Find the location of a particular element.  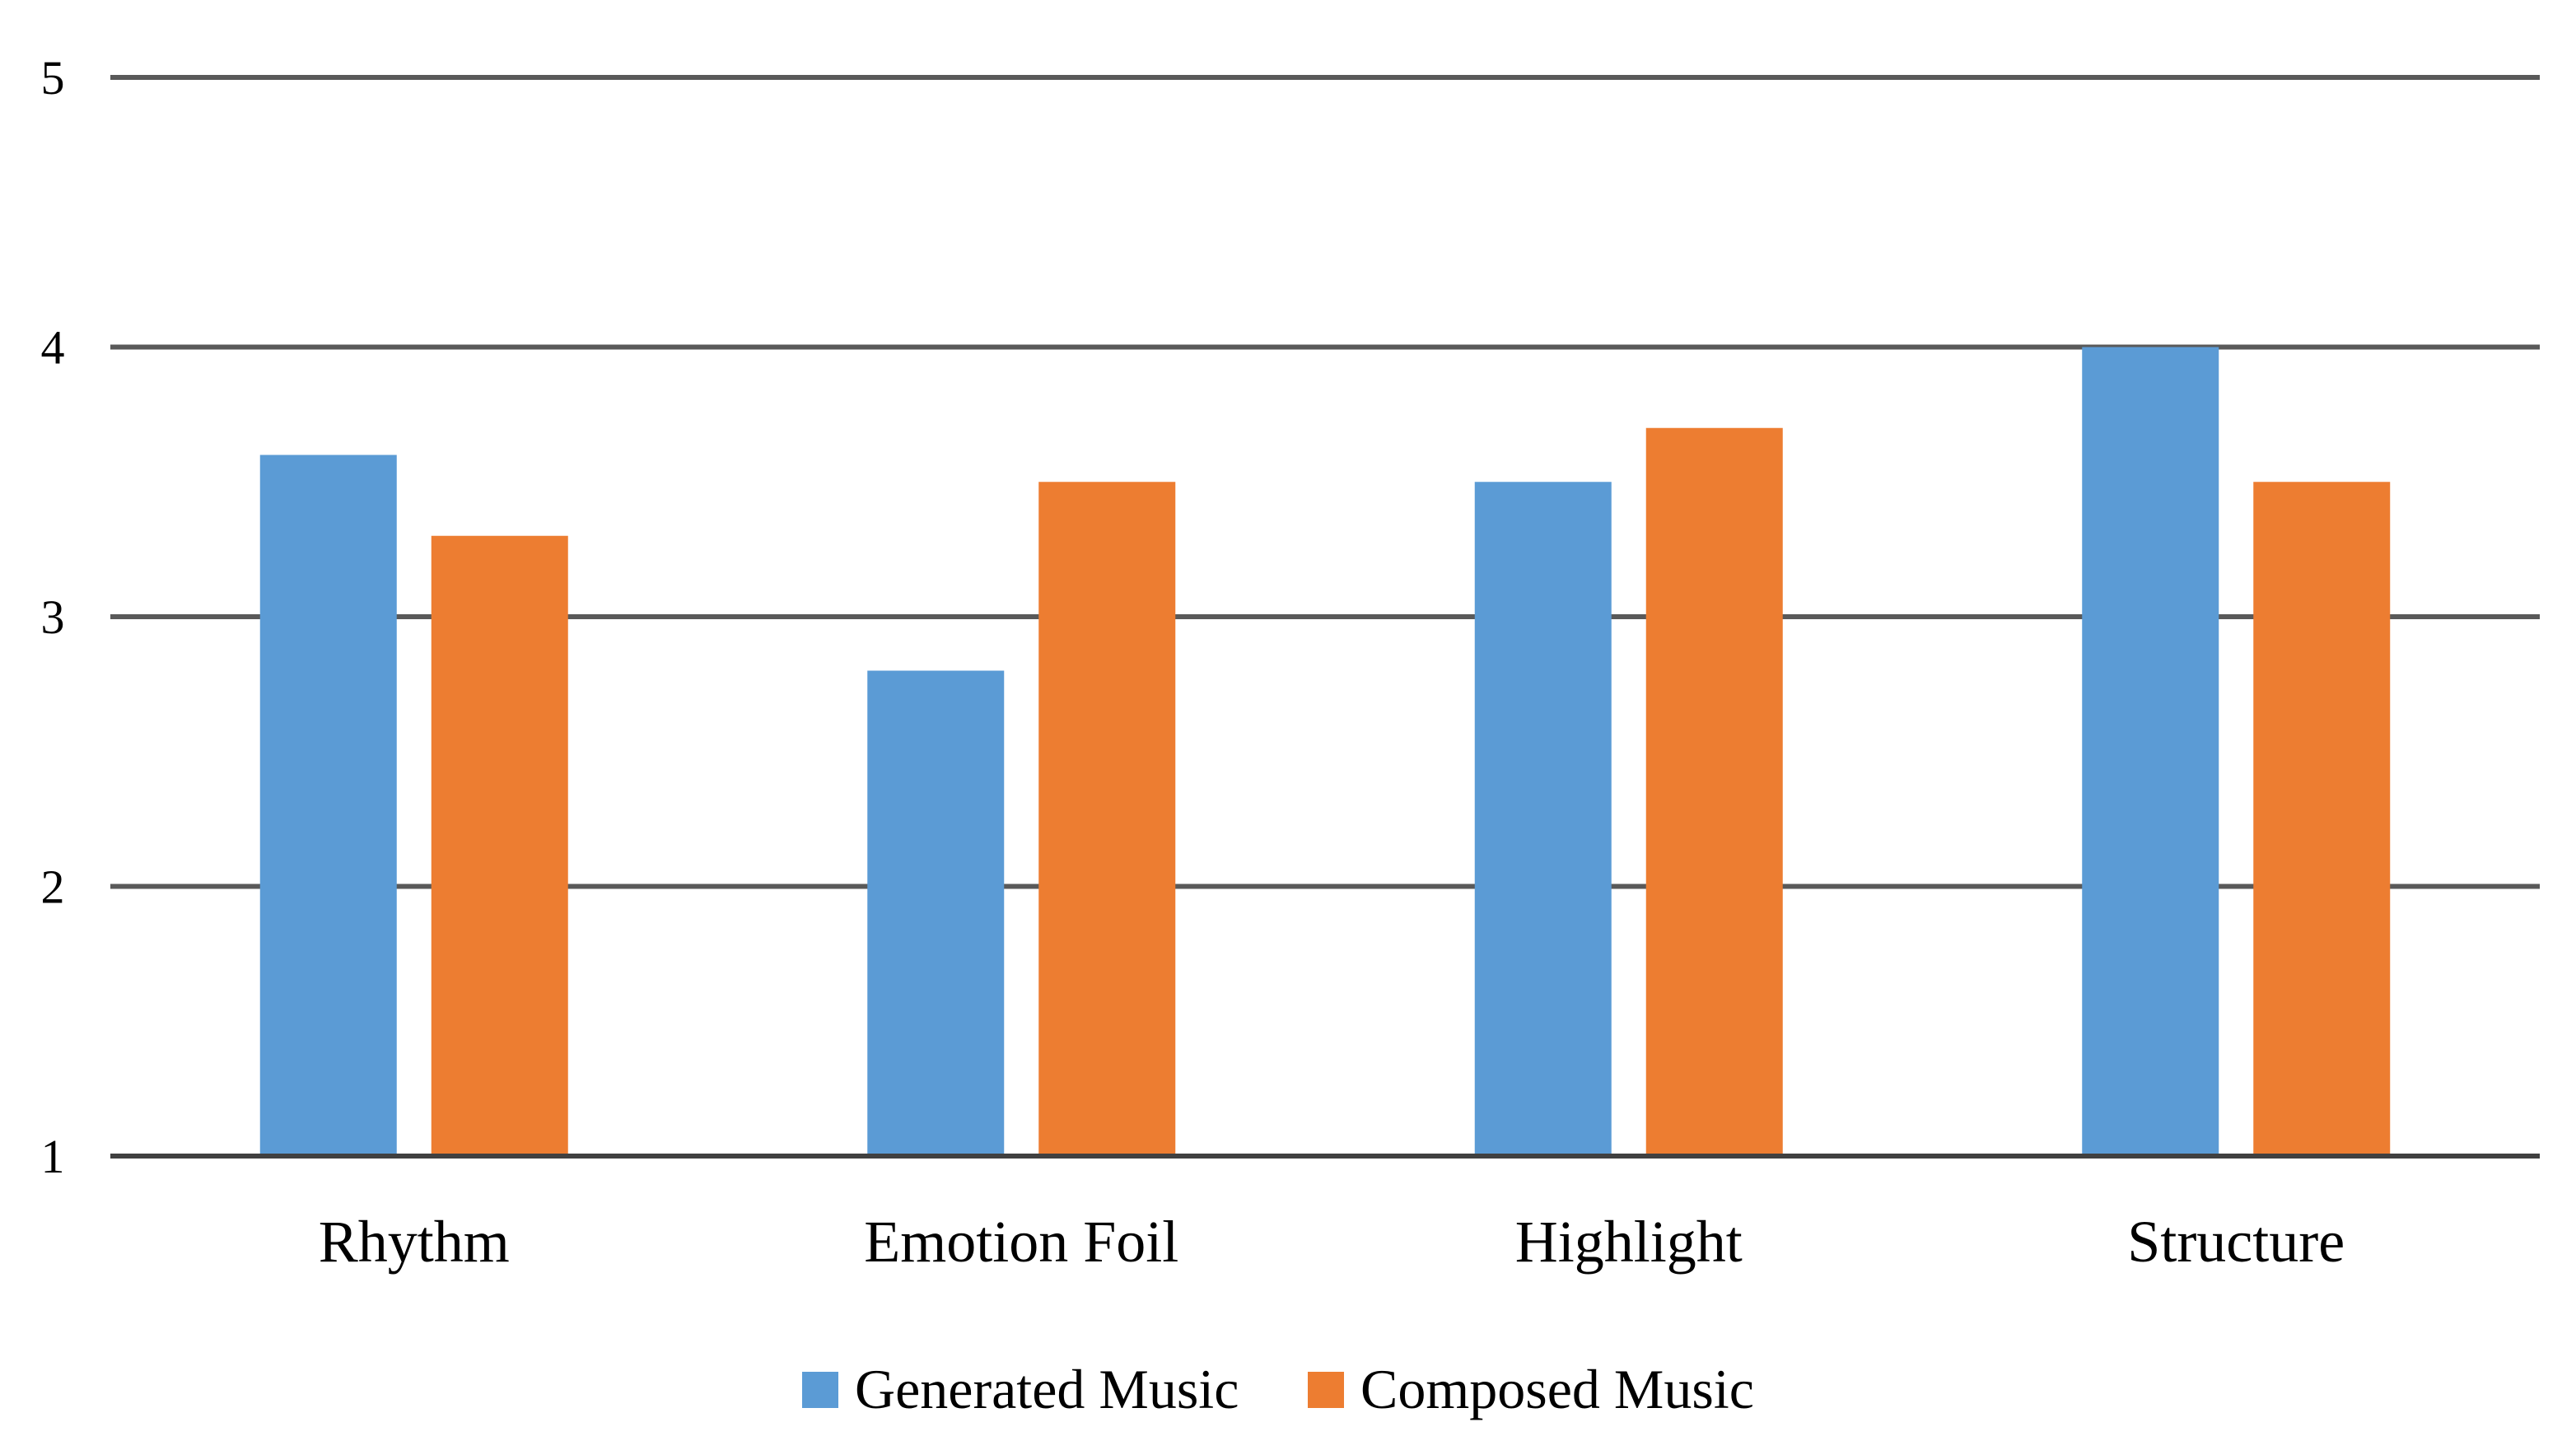

bar-composed-music-structure is located at coordinates (2322, 819).